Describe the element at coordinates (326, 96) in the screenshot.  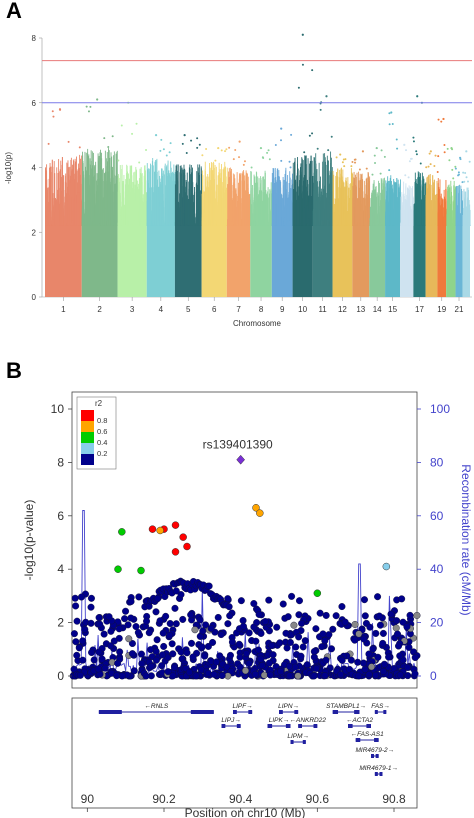
I see `top-snp-point` at that location.